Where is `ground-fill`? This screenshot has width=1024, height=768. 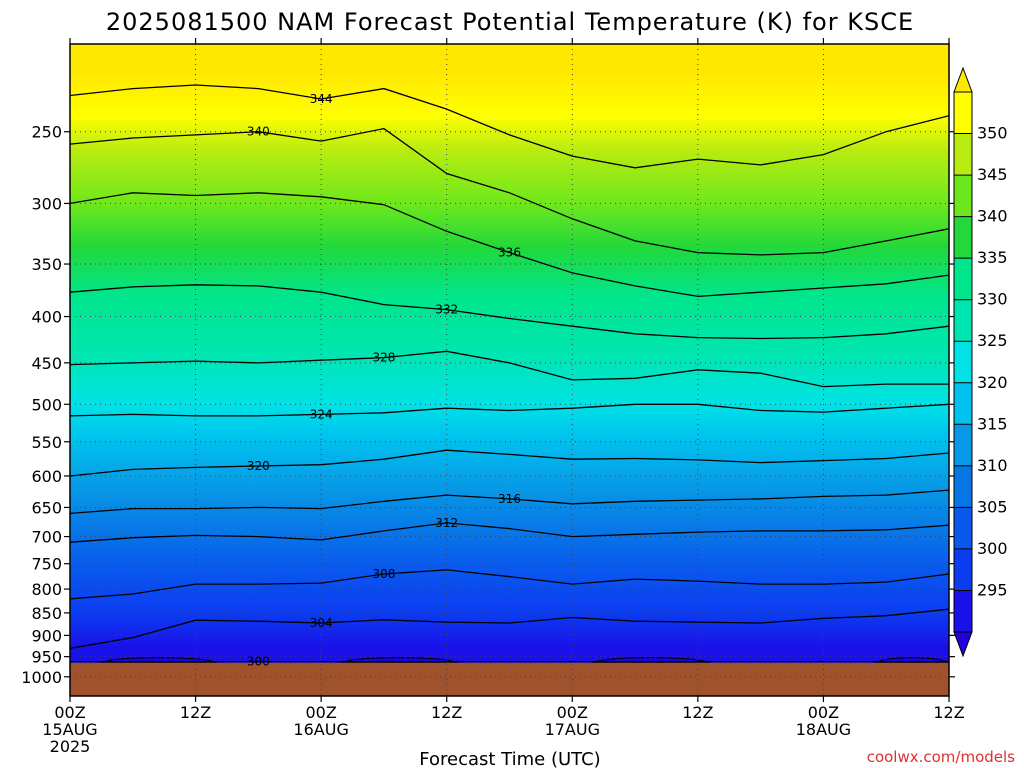
ground-fill is located at coordinates (509, 679).